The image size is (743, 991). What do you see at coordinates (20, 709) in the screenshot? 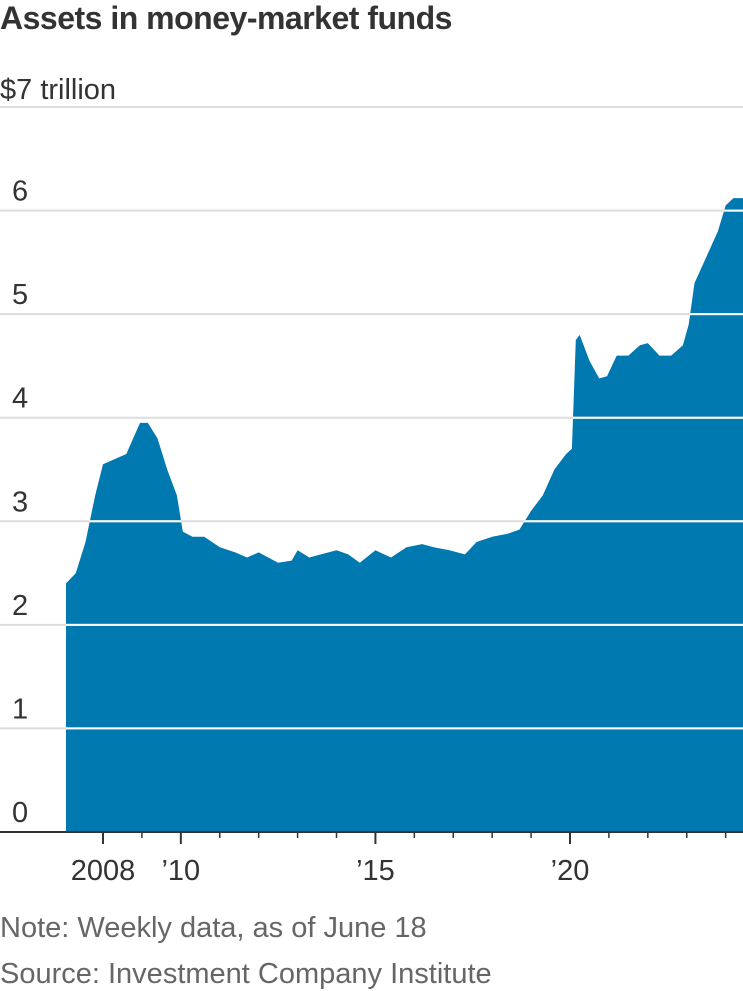
I see `y-tick-label-1: 1` at bounding box center [20, 709].